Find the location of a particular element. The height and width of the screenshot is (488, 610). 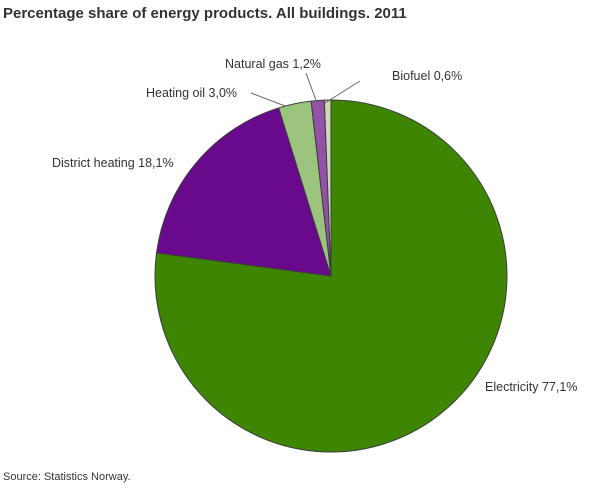

slice-label-natural-gas: Natural gas 1,2% is located at coordinates (273, 64).